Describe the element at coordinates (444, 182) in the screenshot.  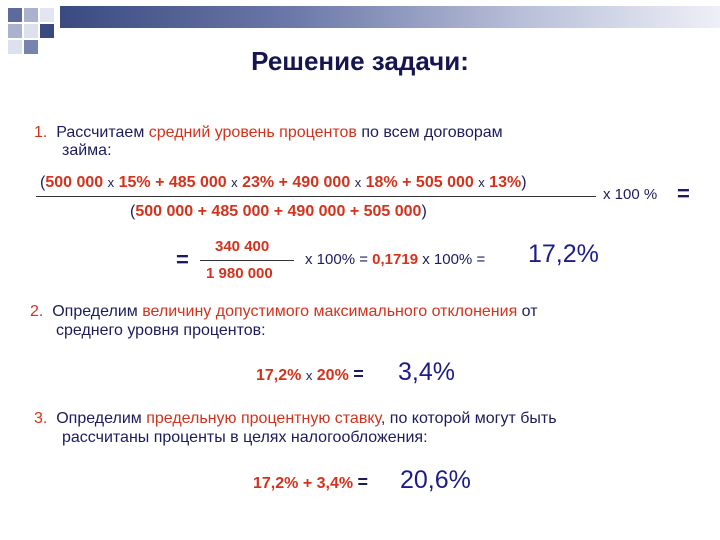
I see `num-d: 505 000` at that location.